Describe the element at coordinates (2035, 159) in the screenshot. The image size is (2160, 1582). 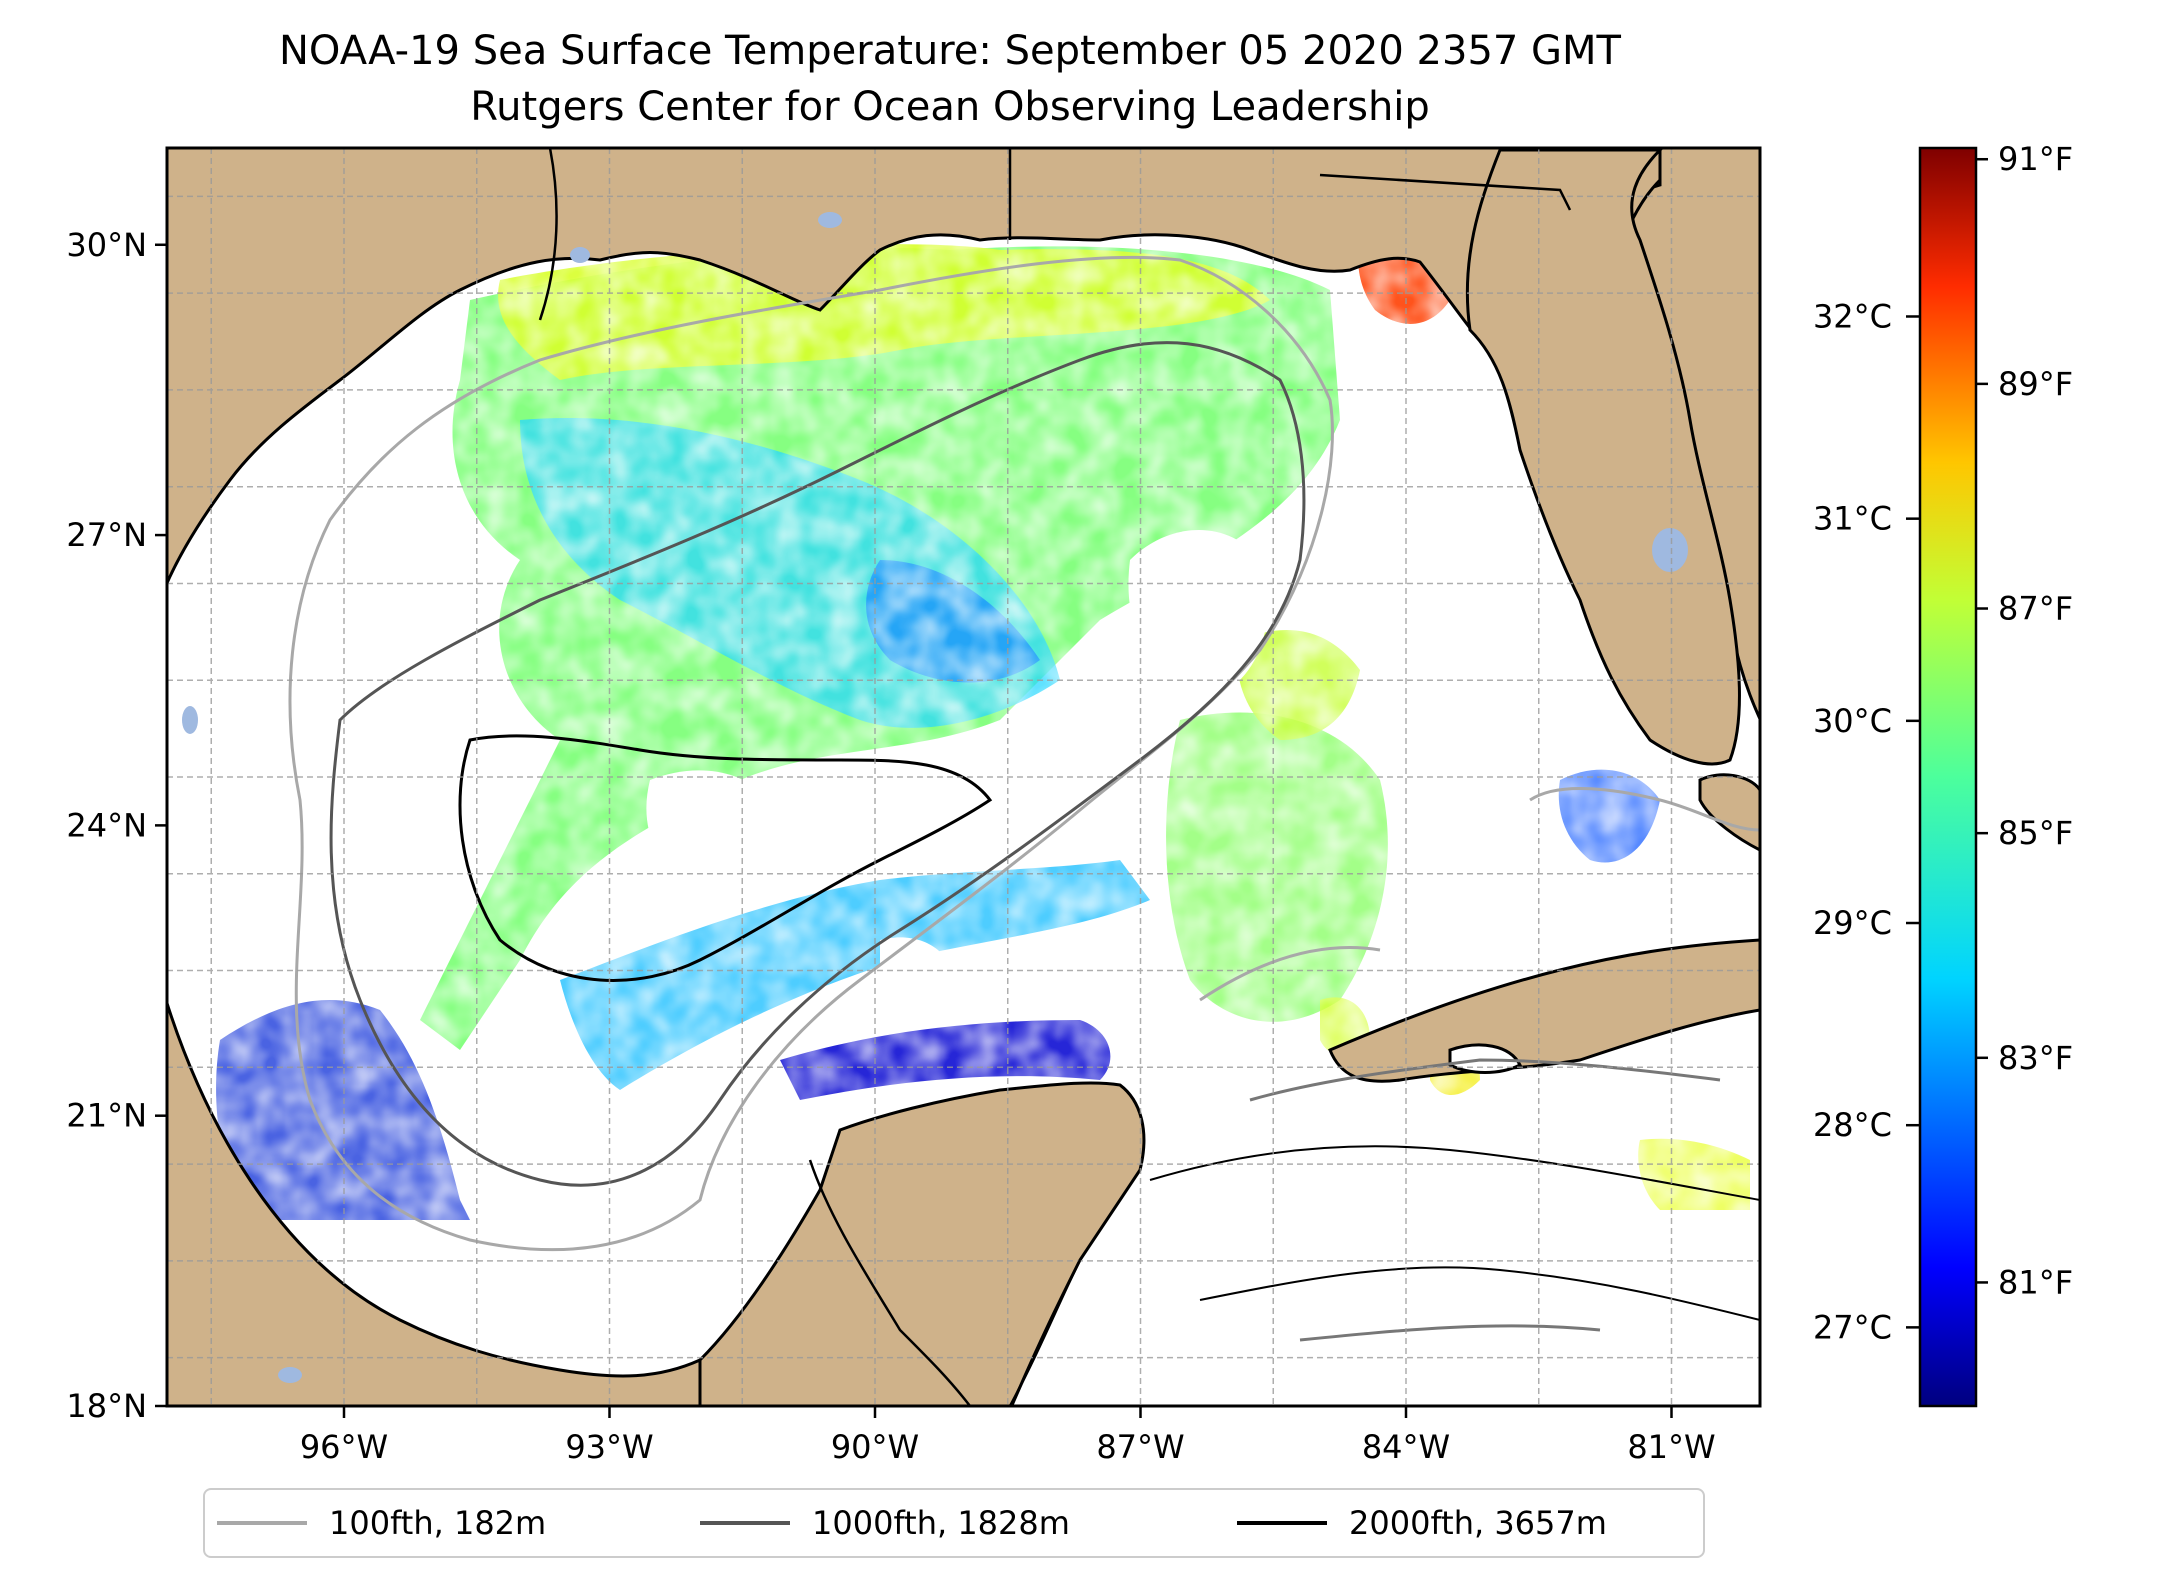
I see `colorbar-tick-label: 91°F` at that location.